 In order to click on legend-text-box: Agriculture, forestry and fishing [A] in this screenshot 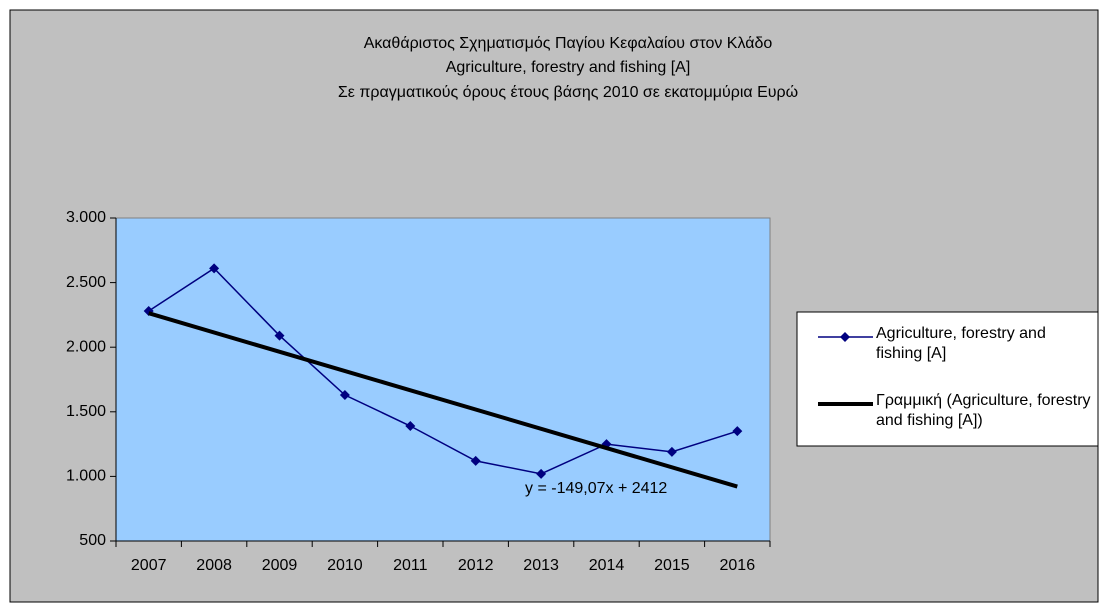, I will do `click(961, 343)`.